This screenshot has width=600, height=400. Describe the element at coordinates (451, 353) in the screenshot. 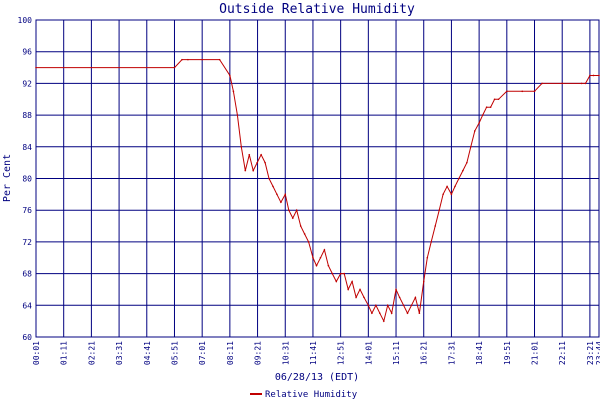

I see `x-tick-label: 17:31` at that location.